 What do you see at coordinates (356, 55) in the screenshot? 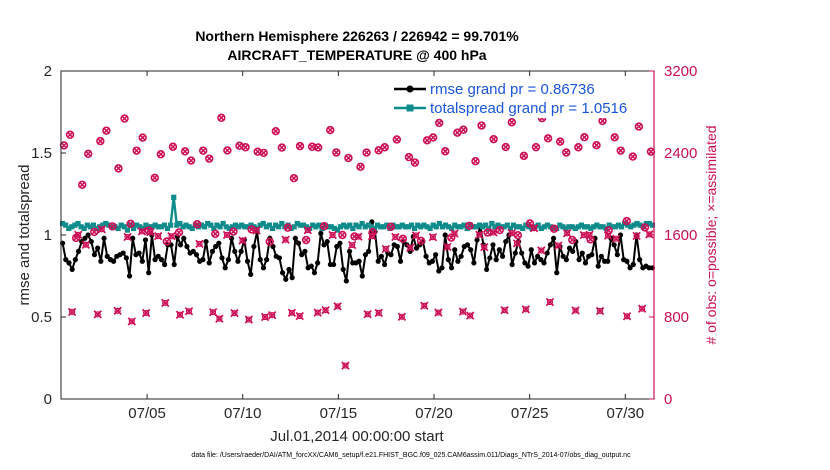
I see `chart-title-line2: AIRCRAFT_TEMPERATURE @ 400 hPa` at bounding box center [356, 55].